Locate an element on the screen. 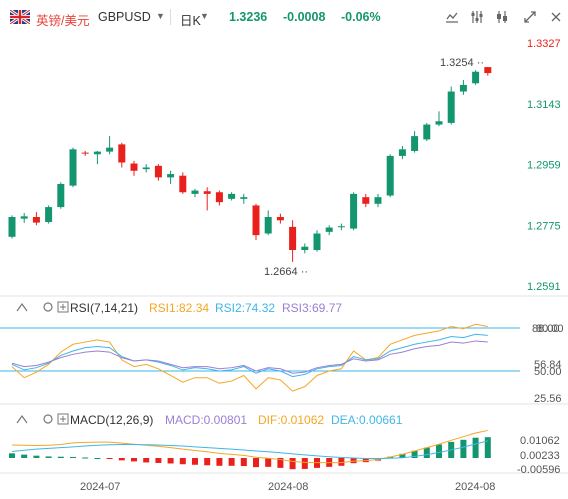 This screenshot has width=568, height=499. pair-label: 英镑/美元 is located at coordinates (63, 21).